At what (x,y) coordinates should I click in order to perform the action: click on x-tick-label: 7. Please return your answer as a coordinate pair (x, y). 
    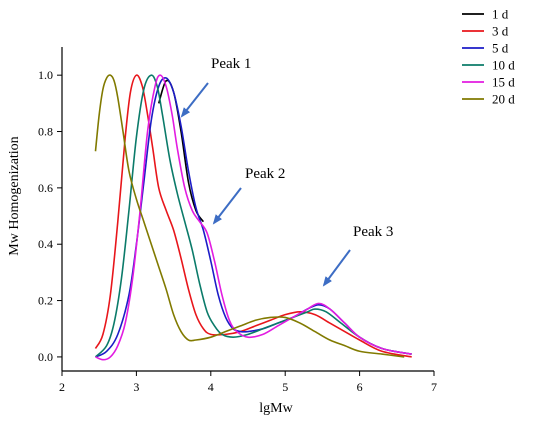
    Looking at the image, I should click on (434, 387).